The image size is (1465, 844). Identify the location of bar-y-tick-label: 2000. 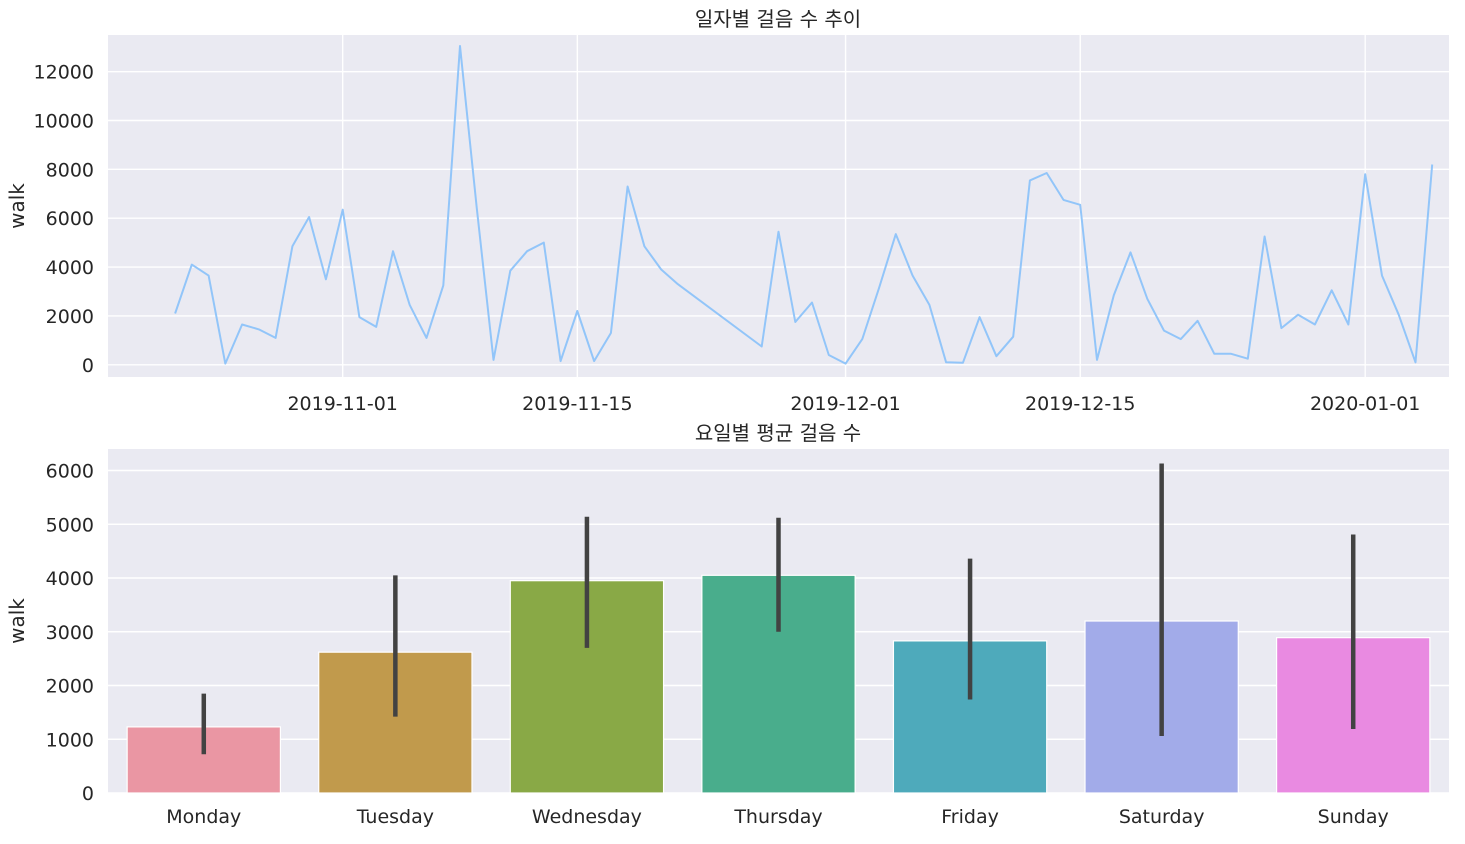
(70, 687).